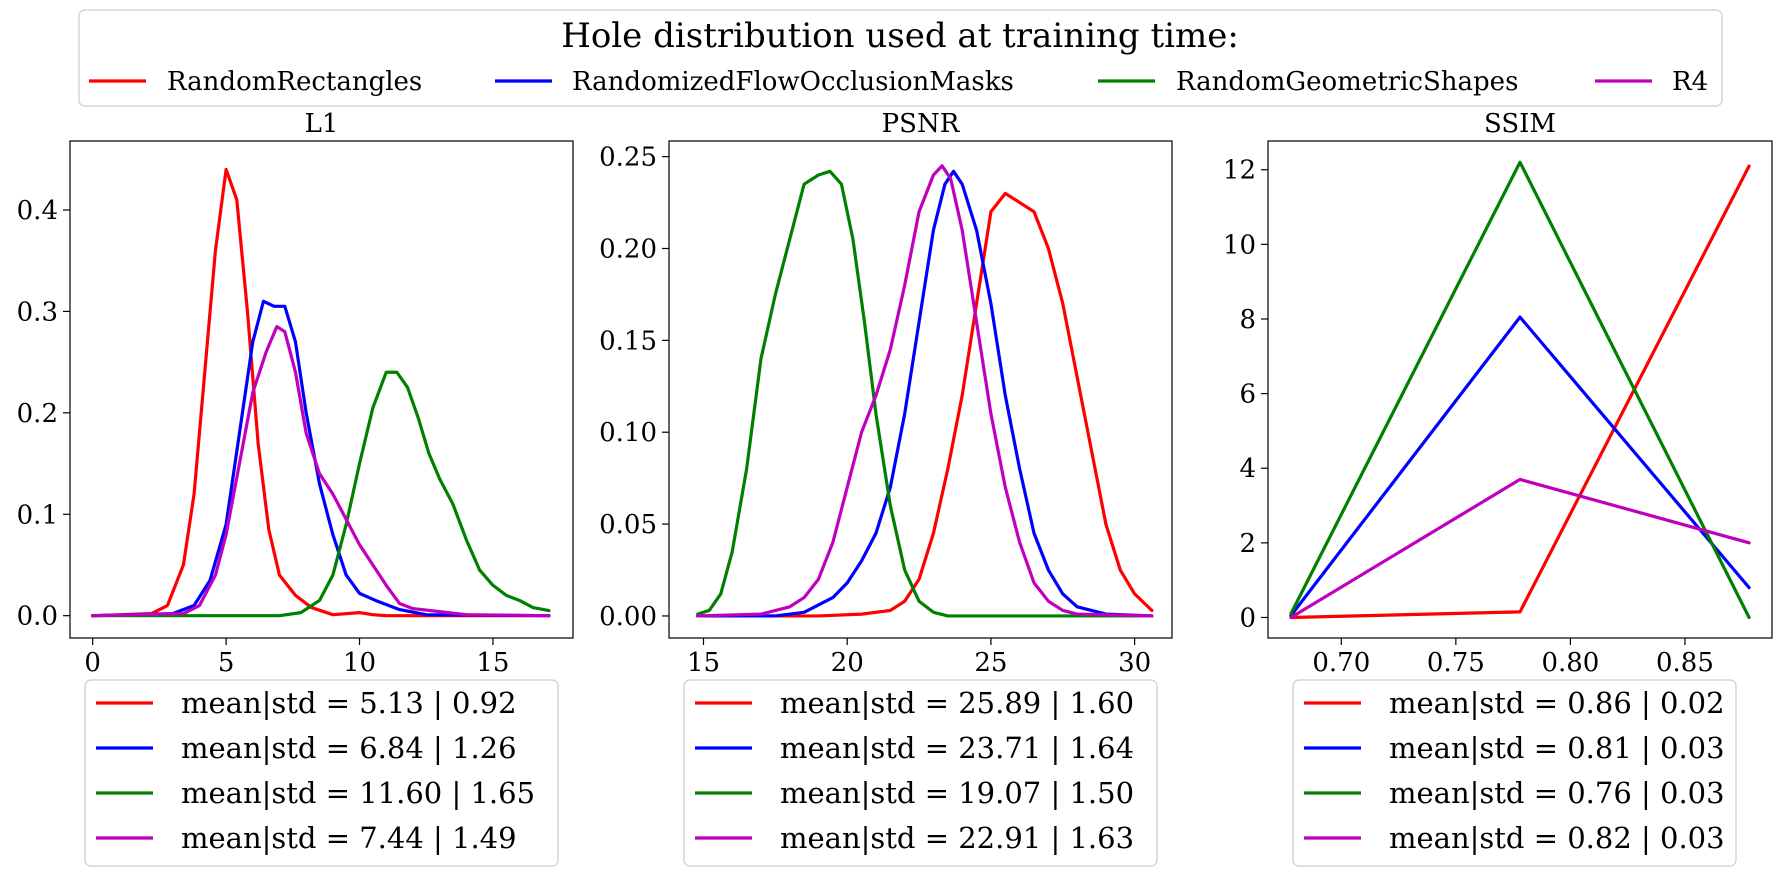 The image size is (1786, 883). I want to click on panel-legend-label: mean|std = 0.86 | 0.02, so click(1557, 703).